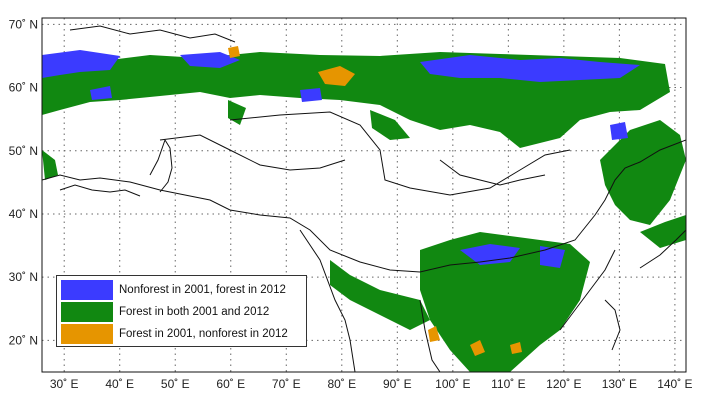  What do you see at coordinates (341, 384) in the screenshot?
I see `lon-tick-label: 80˚ E` at bounding box center [341, 384].